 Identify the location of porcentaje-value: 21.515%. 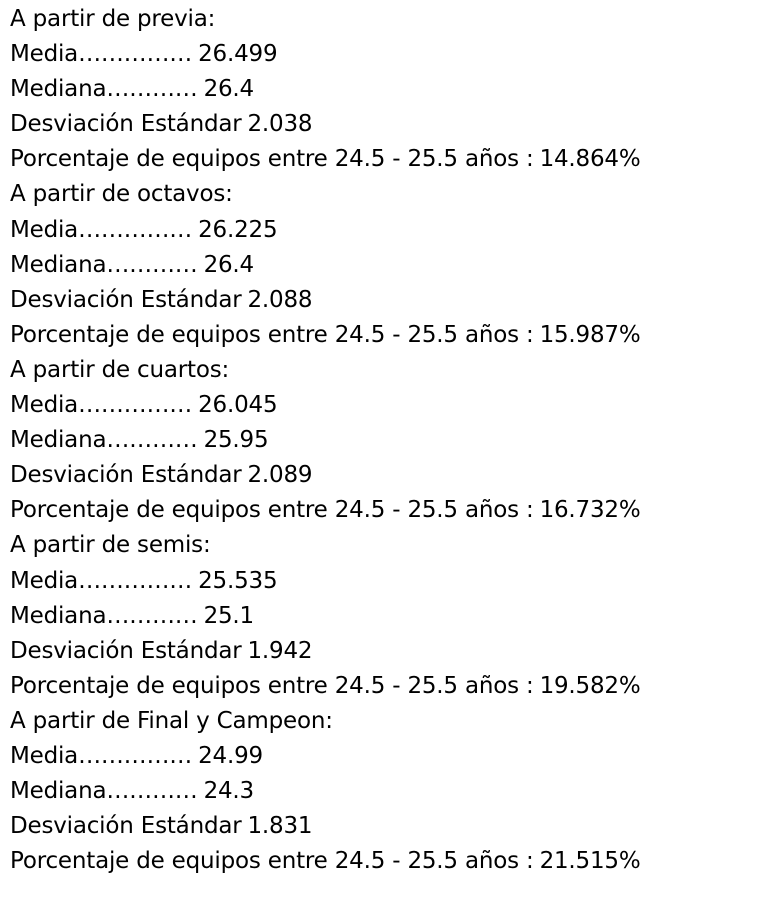
(590, 861).